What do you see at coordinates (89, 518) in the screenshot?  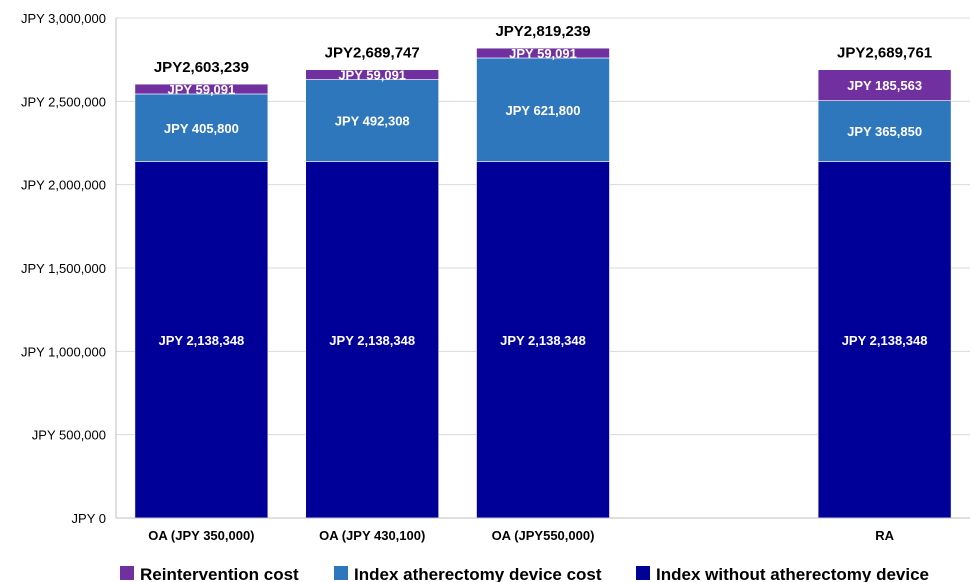 I see `y-tick-label: JPY 0` at bounding box center [89, 518].